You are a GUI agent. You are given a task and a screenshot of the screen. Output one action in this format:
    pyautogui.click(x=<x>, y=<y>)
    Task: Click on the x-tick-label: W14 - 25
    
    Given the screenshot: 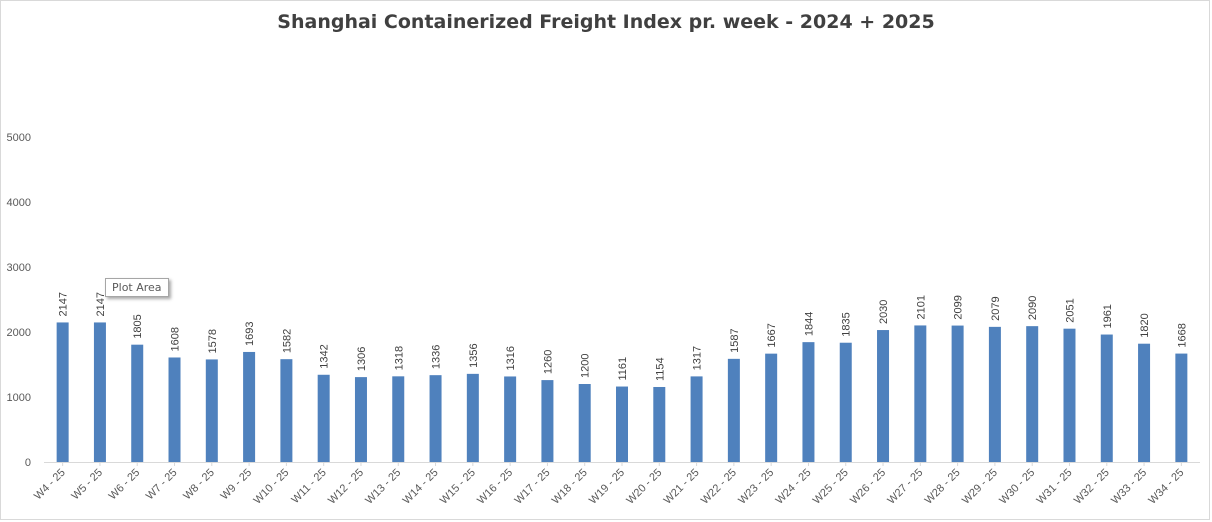 What is the action you would take?
    pyautogui.click(x=421, y=487)
    